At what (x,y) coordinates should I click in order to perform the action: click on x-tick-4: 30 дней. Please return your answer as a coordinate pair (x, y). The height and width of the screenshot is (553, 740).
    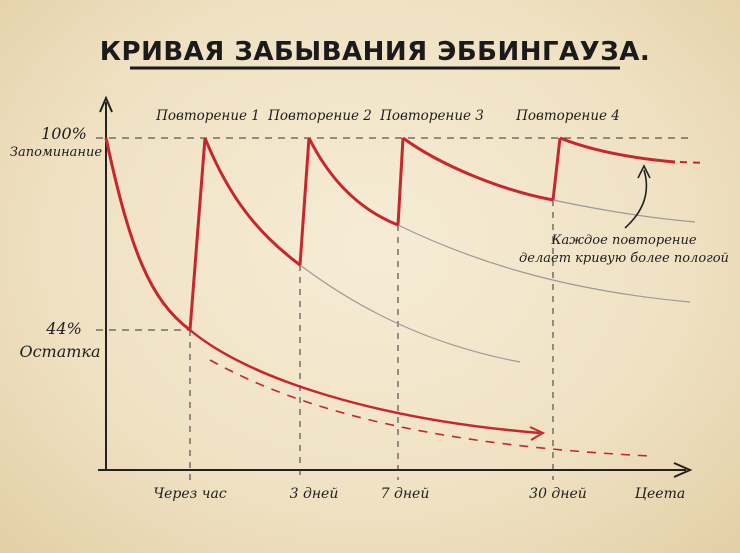
    Looking at the image, I should click on (558, 494).